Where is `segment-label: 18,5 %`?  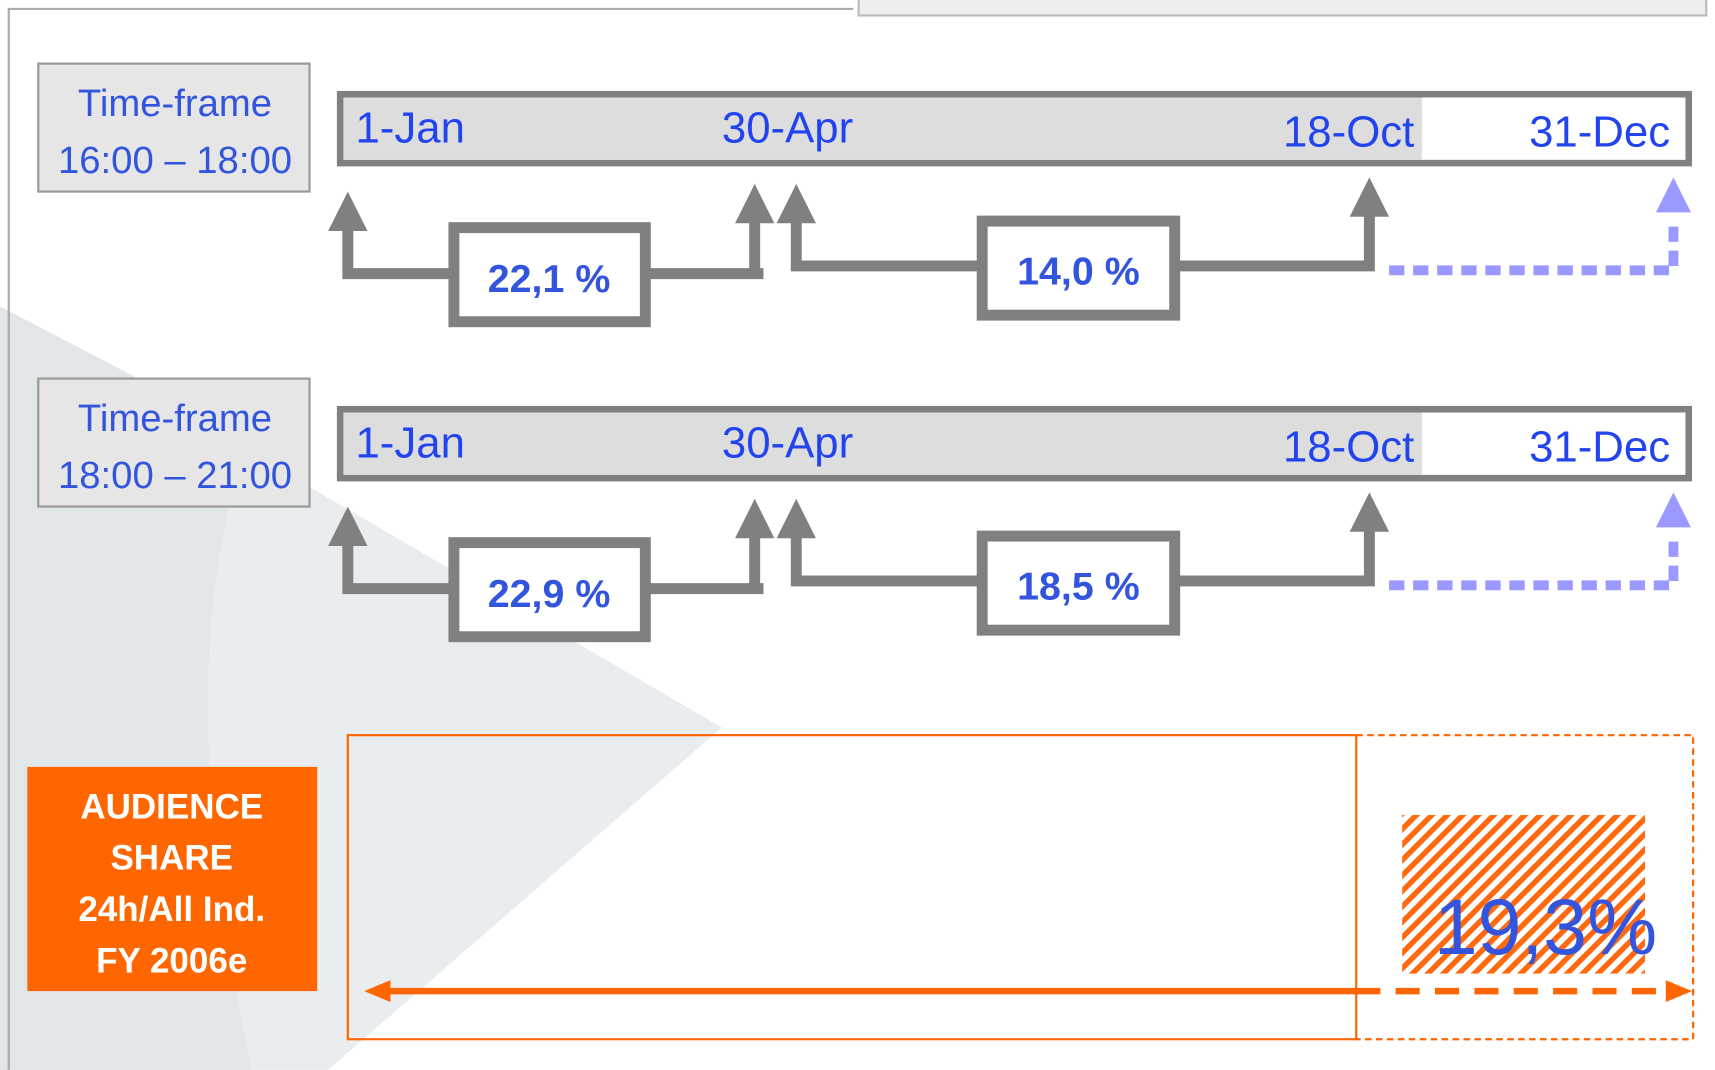 segment-label: 18,5 % is located at coordinates (1078, 587).